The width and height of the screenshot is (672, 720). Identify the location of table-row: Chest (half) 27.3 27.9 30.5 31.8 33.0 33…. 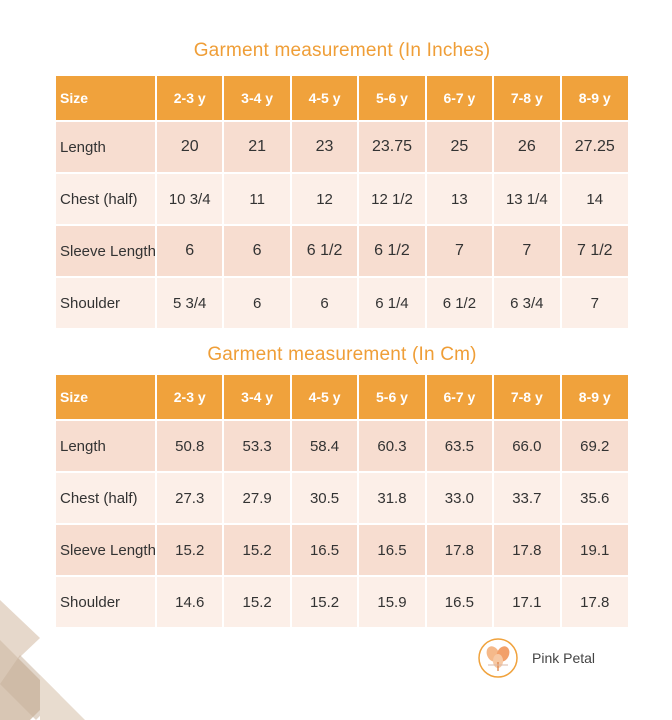
(342, 498).